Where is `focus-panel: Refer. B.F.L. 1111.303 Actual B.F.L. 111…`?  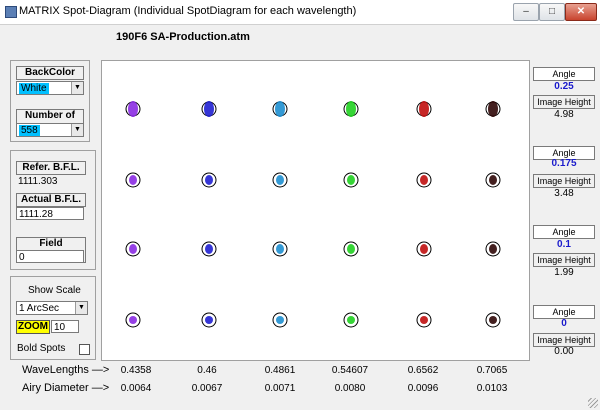
focus-panel: Refer. B.F.L. 1111.303 Actual B.F.L. 111… is located at coordinates (53, 210).